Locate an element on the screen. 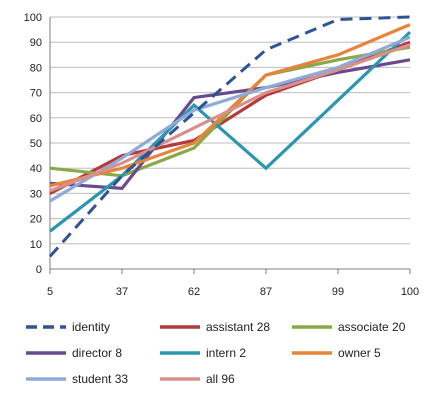  y-tick-label: 40 is located at coordinates (36, 169).